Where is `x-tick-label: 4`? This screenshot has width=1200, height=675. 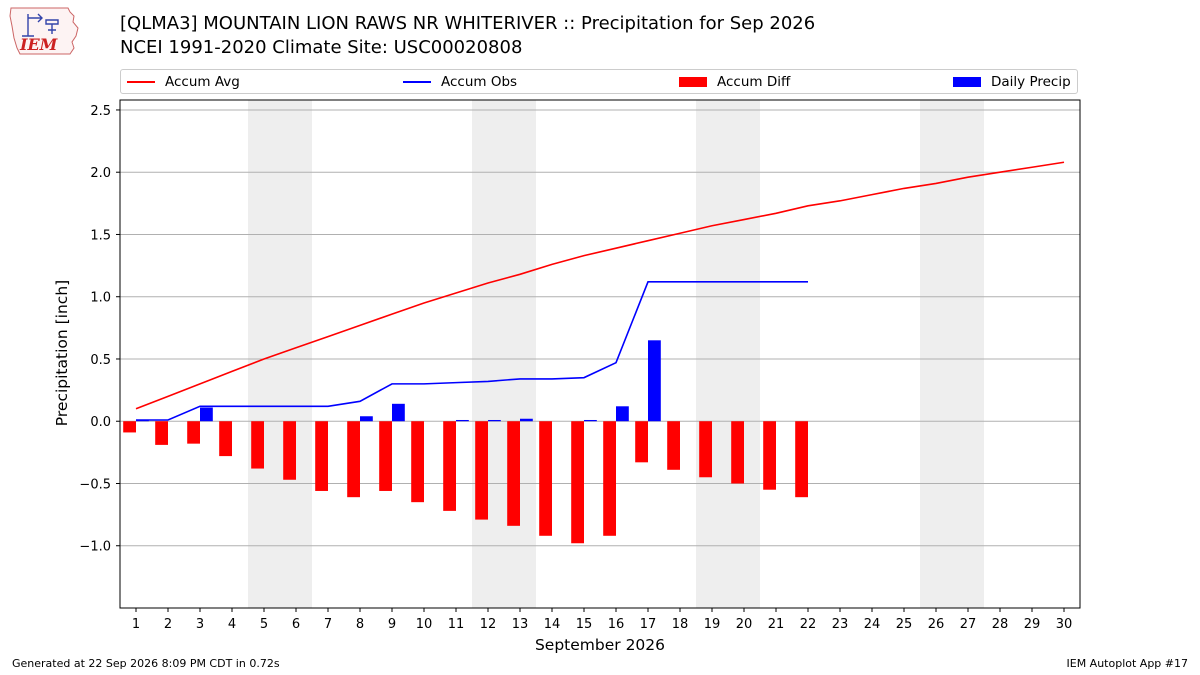 x-tick-label: 4 is located at coordinates (232, 624).